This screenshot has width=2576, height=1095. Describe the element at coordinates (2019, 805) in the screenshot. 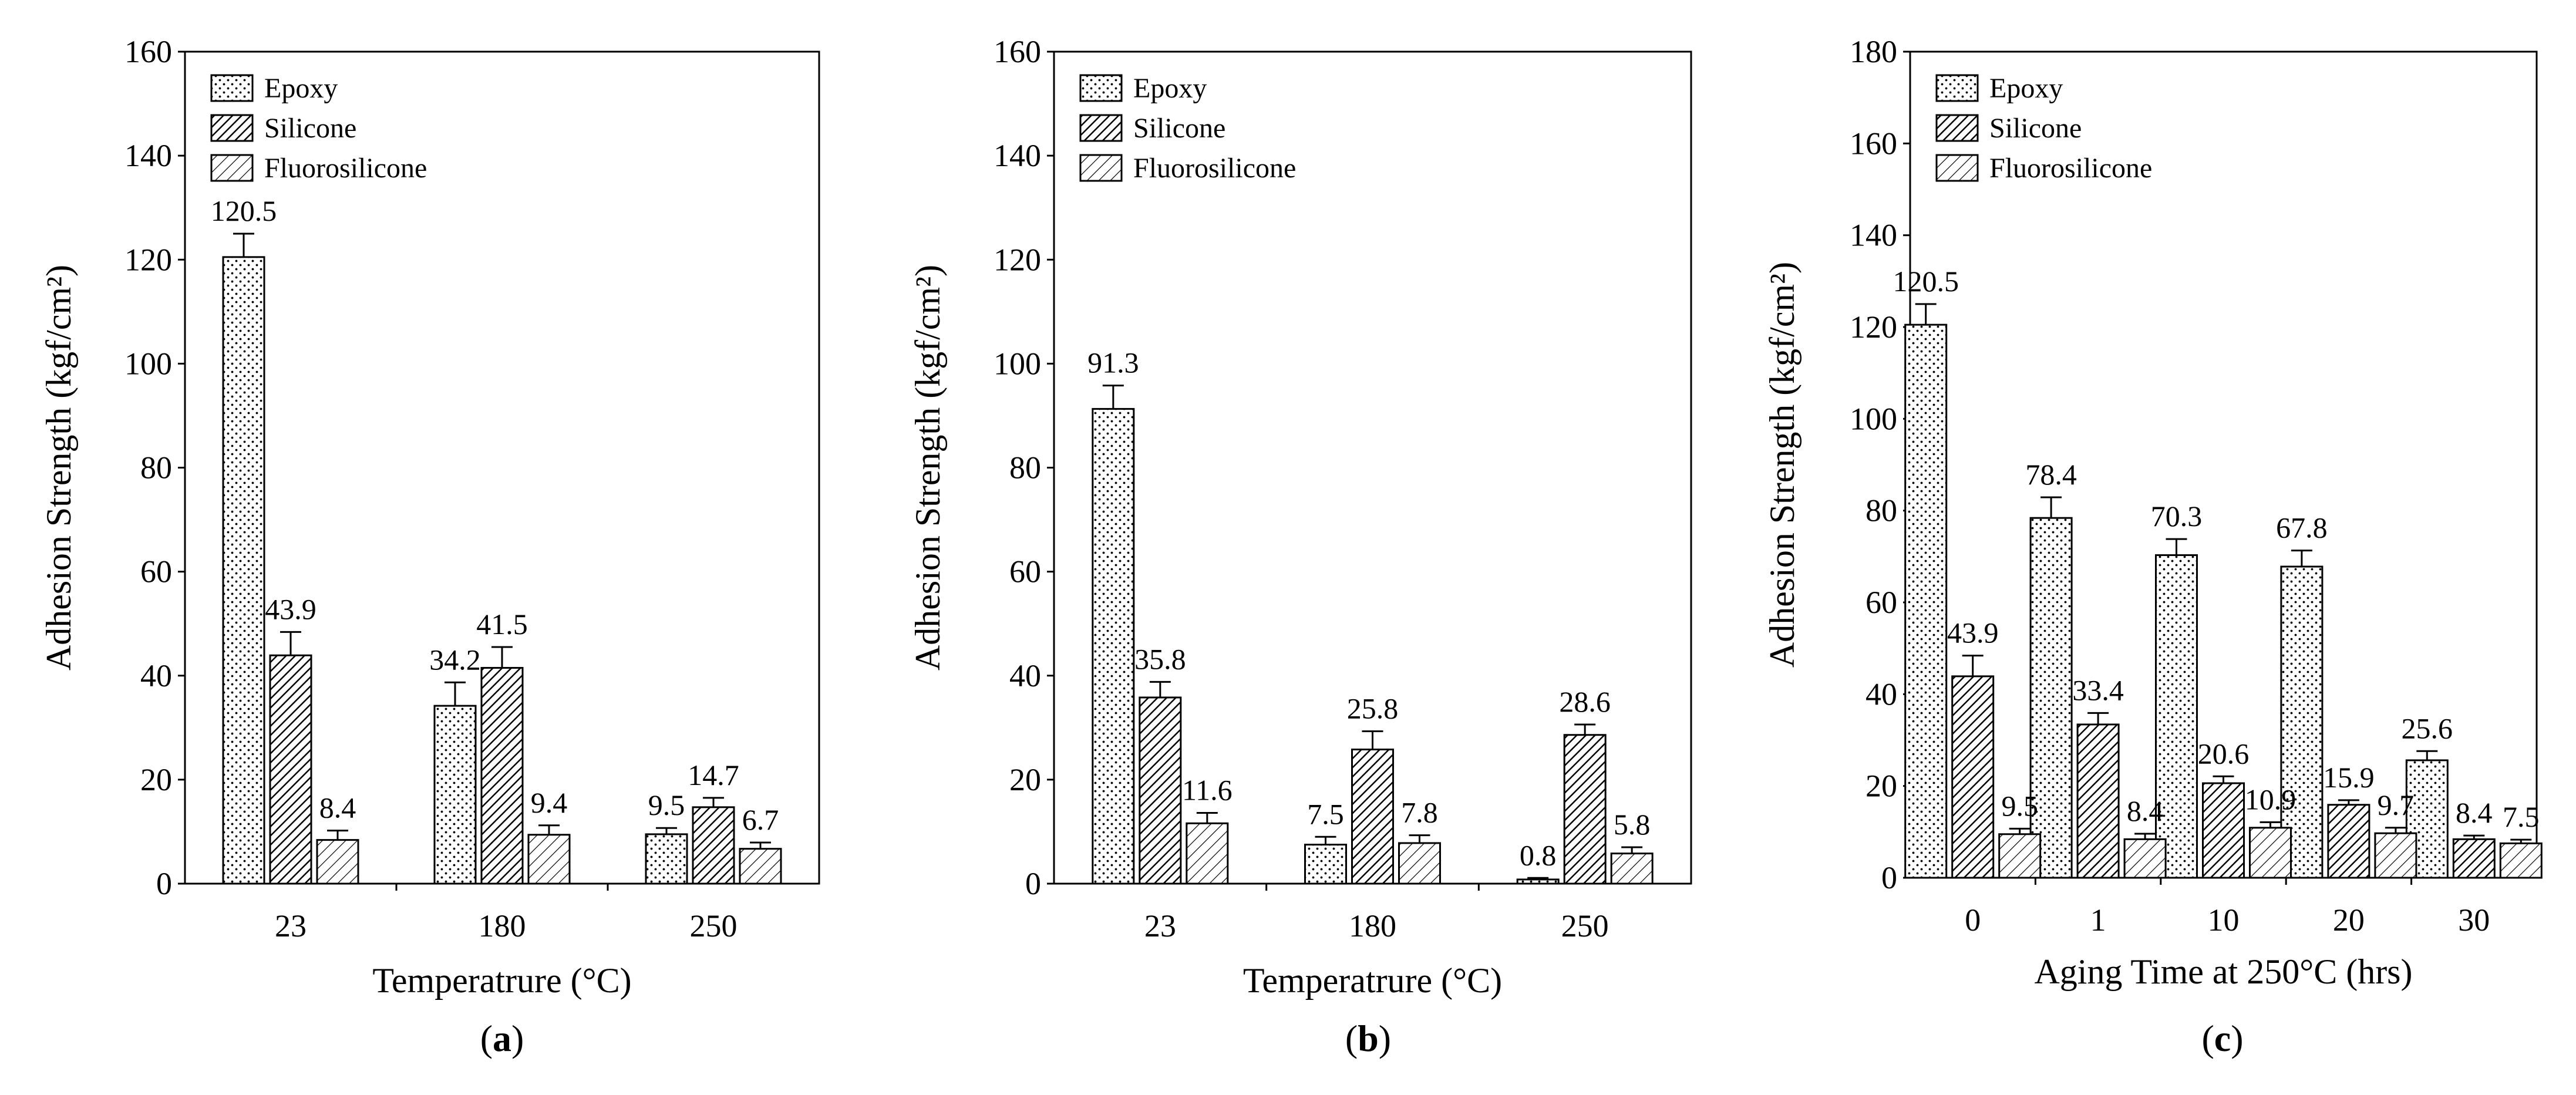

I see `data-label: 9.5` at that location.